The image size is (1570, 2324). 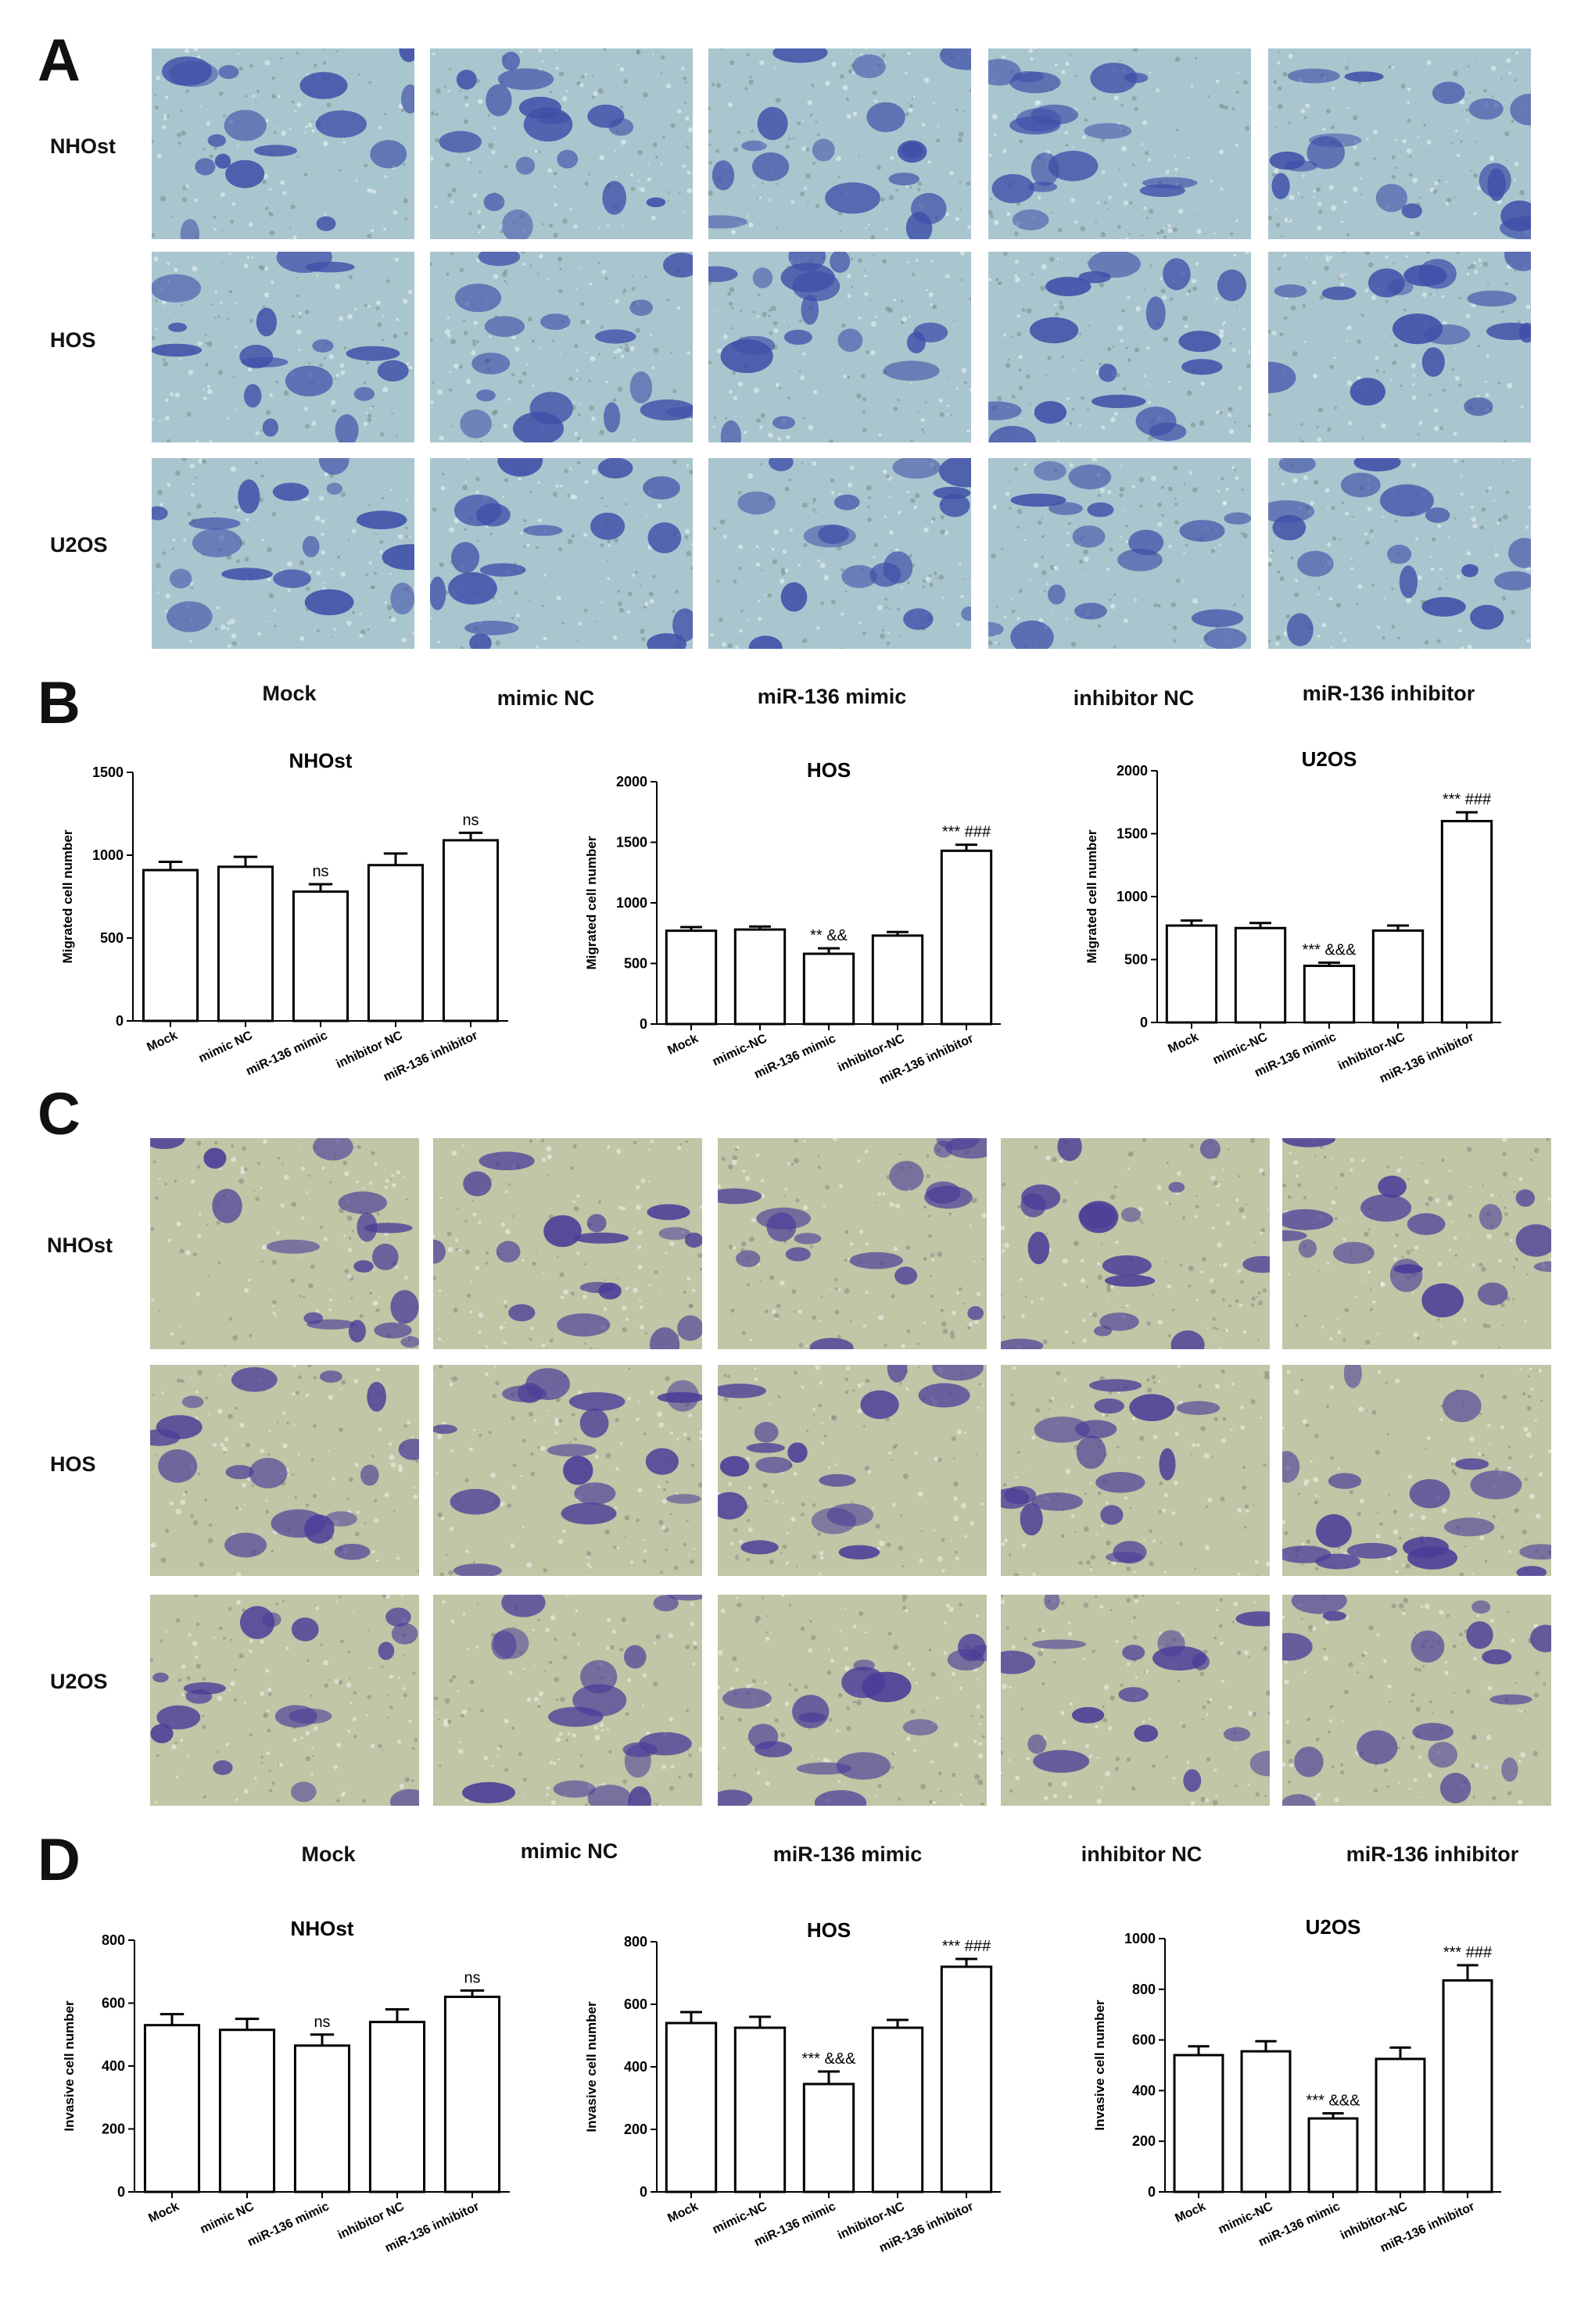 What do you see at coordinates (852, 1471) in the screenshot?
I see `micrograph-invasion-hos-mir136-mimic` at bounding box center [852, 1471].